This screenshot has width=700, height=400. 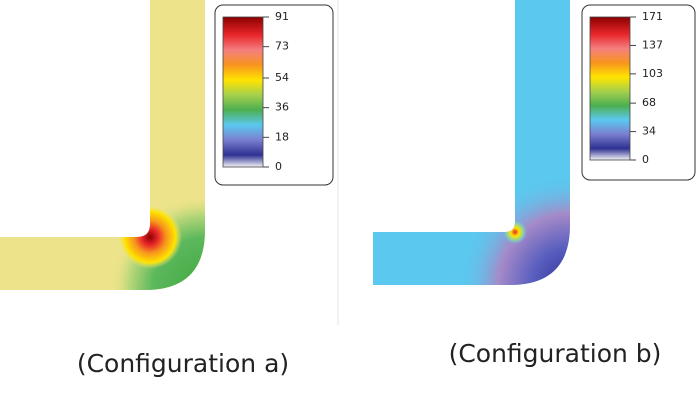 I want to click on colorbar-tick-label: 18, so click(x=282, y=136).